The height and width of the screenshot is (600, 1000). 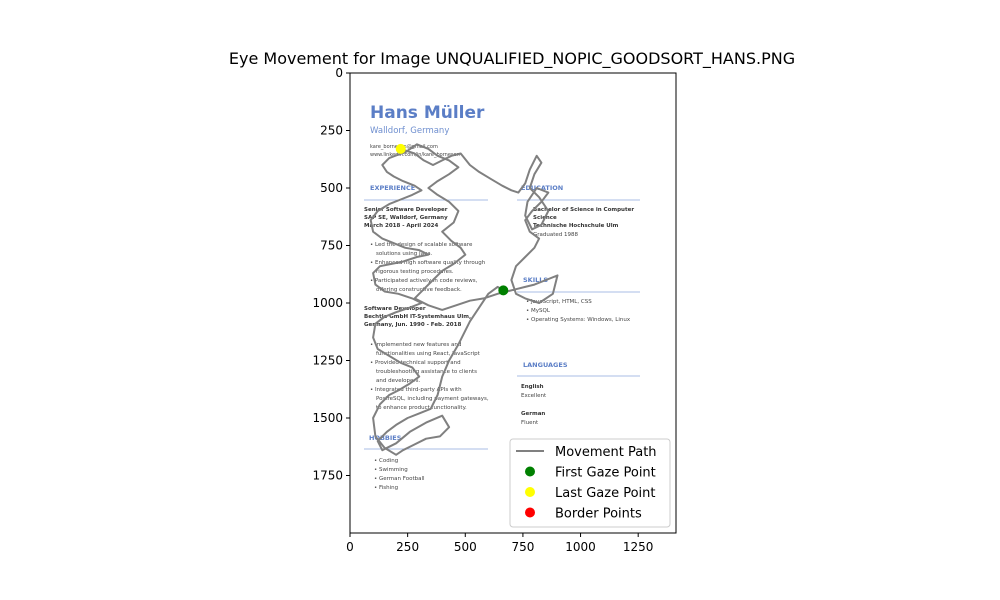 What do you see at coordinates (398, 381) in the screenshot?
I see `svg-text: and developers.` at bounding box center [398, 381].